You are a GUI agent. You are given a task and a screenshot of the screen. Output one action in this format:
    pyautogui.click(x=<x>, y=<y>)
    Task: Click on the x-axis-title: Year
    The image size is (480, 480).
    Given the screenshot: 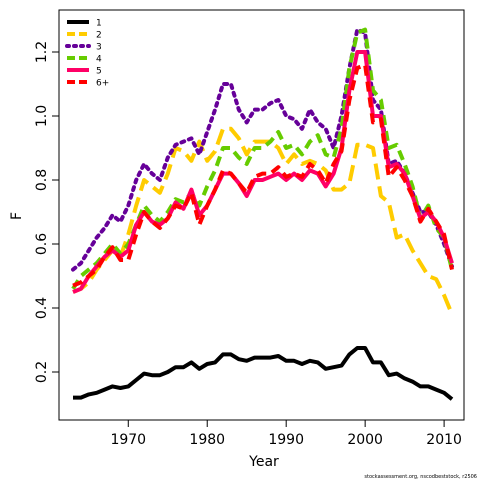 What is the action you would take?
    pyautogui.click(x=263, y=462)
    